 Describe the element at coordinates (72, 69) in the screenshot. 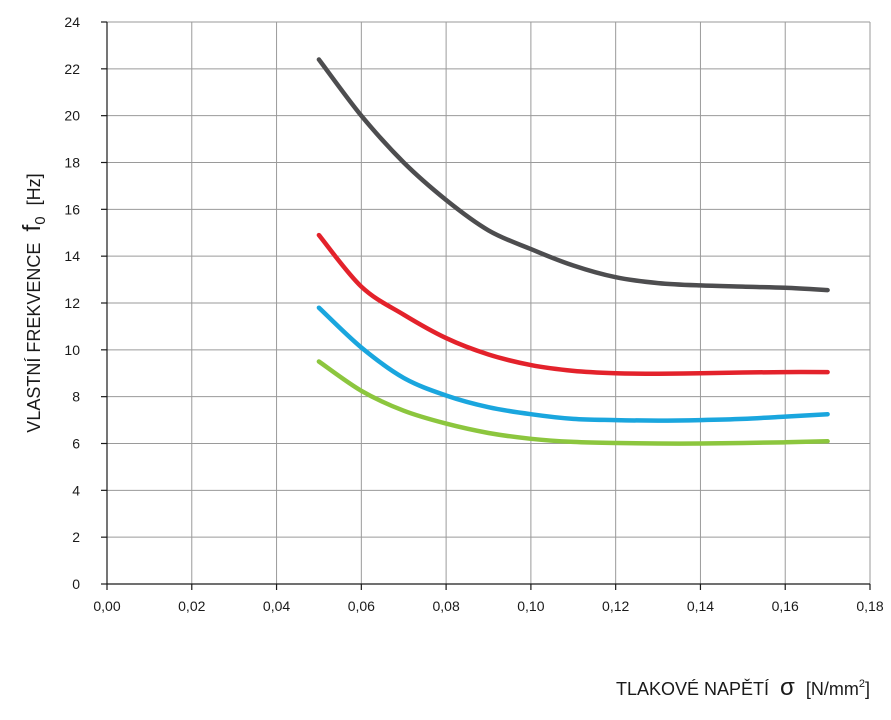

I see `y-tick-label: 22` at that location.